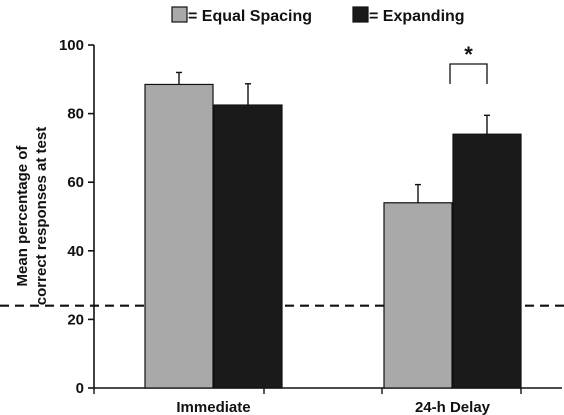 The width and height of the screenshot is (564, 415). I want to click on y-tick-label: 20, so click(75, 319).